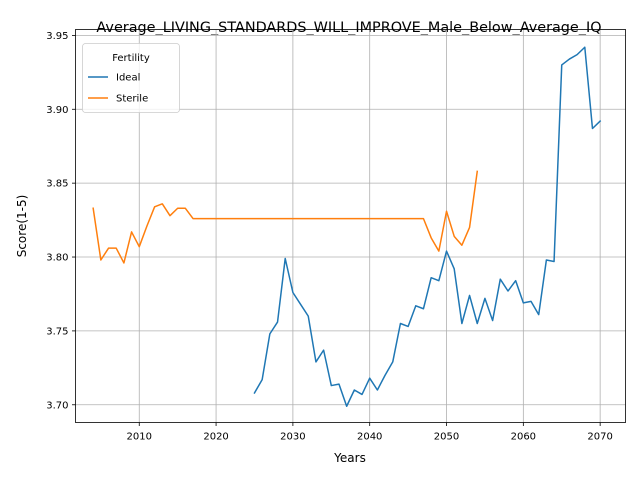 The image size is (640, 480). I want to click on legend-box, so click(131, 78).